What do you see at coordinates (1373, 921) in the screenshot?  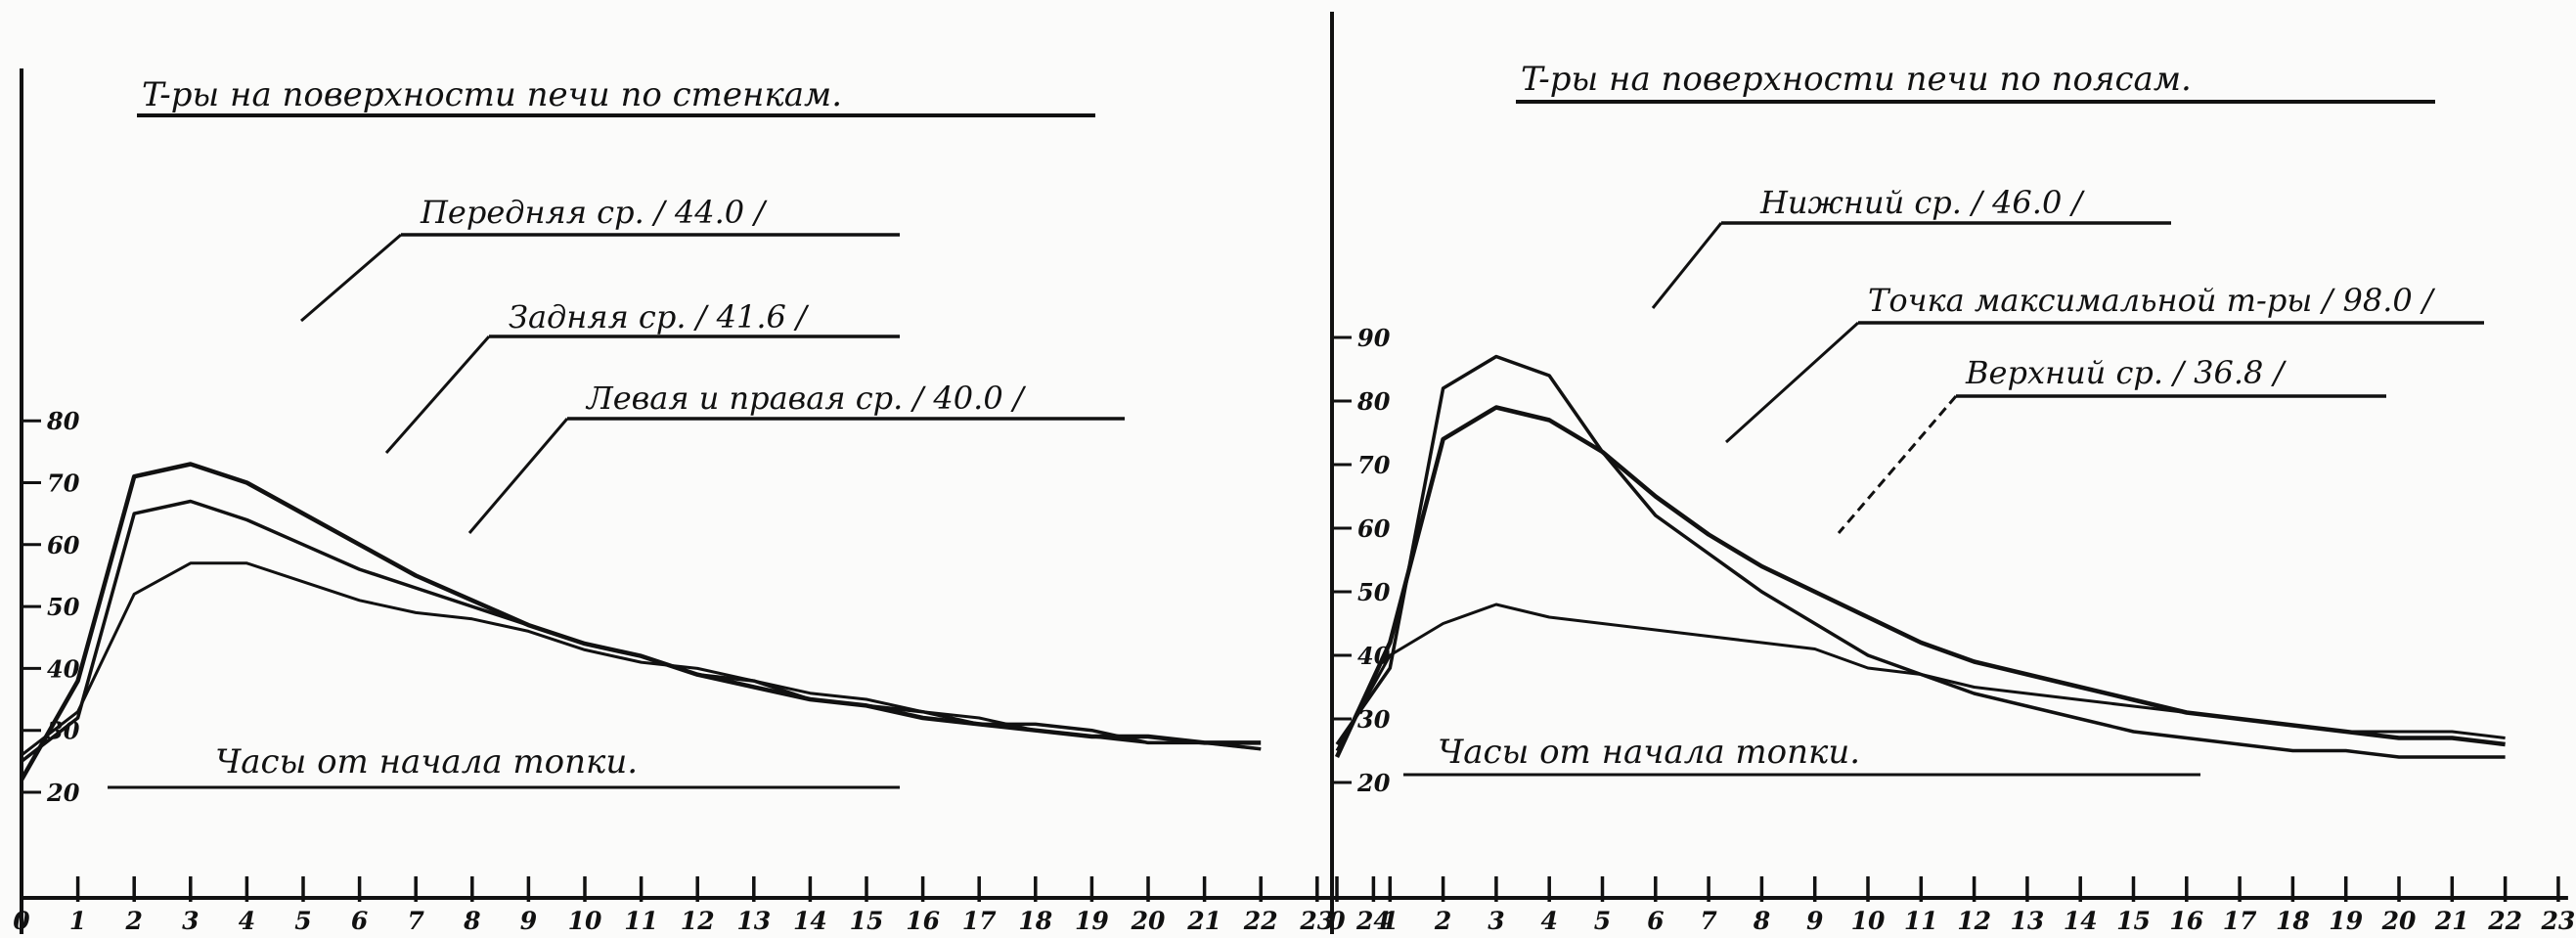 I see `x-tick-label: 24` at bounding box center [1373, 921].